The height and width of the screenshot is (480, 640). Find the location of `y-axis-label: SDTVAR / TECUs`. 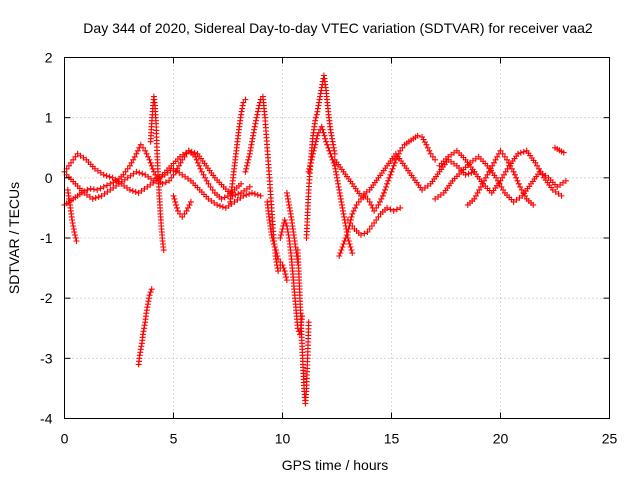

y-axis-label: SDTVAR / TECUs is located at coordinates (14, 238).